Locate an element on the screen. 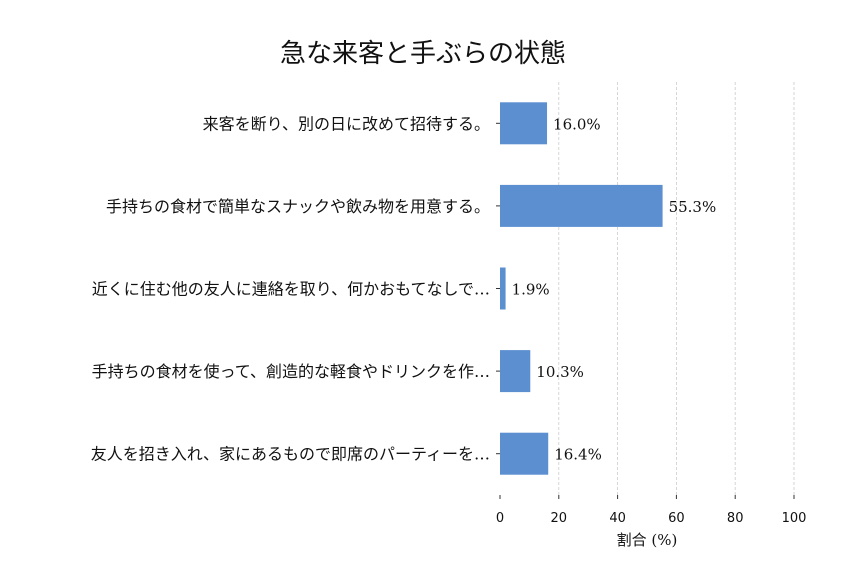 The height and width of the screenshot is (588, 846). chart-title: 急な来客と手ぶらの状態 is located at coordinates (423, 54).